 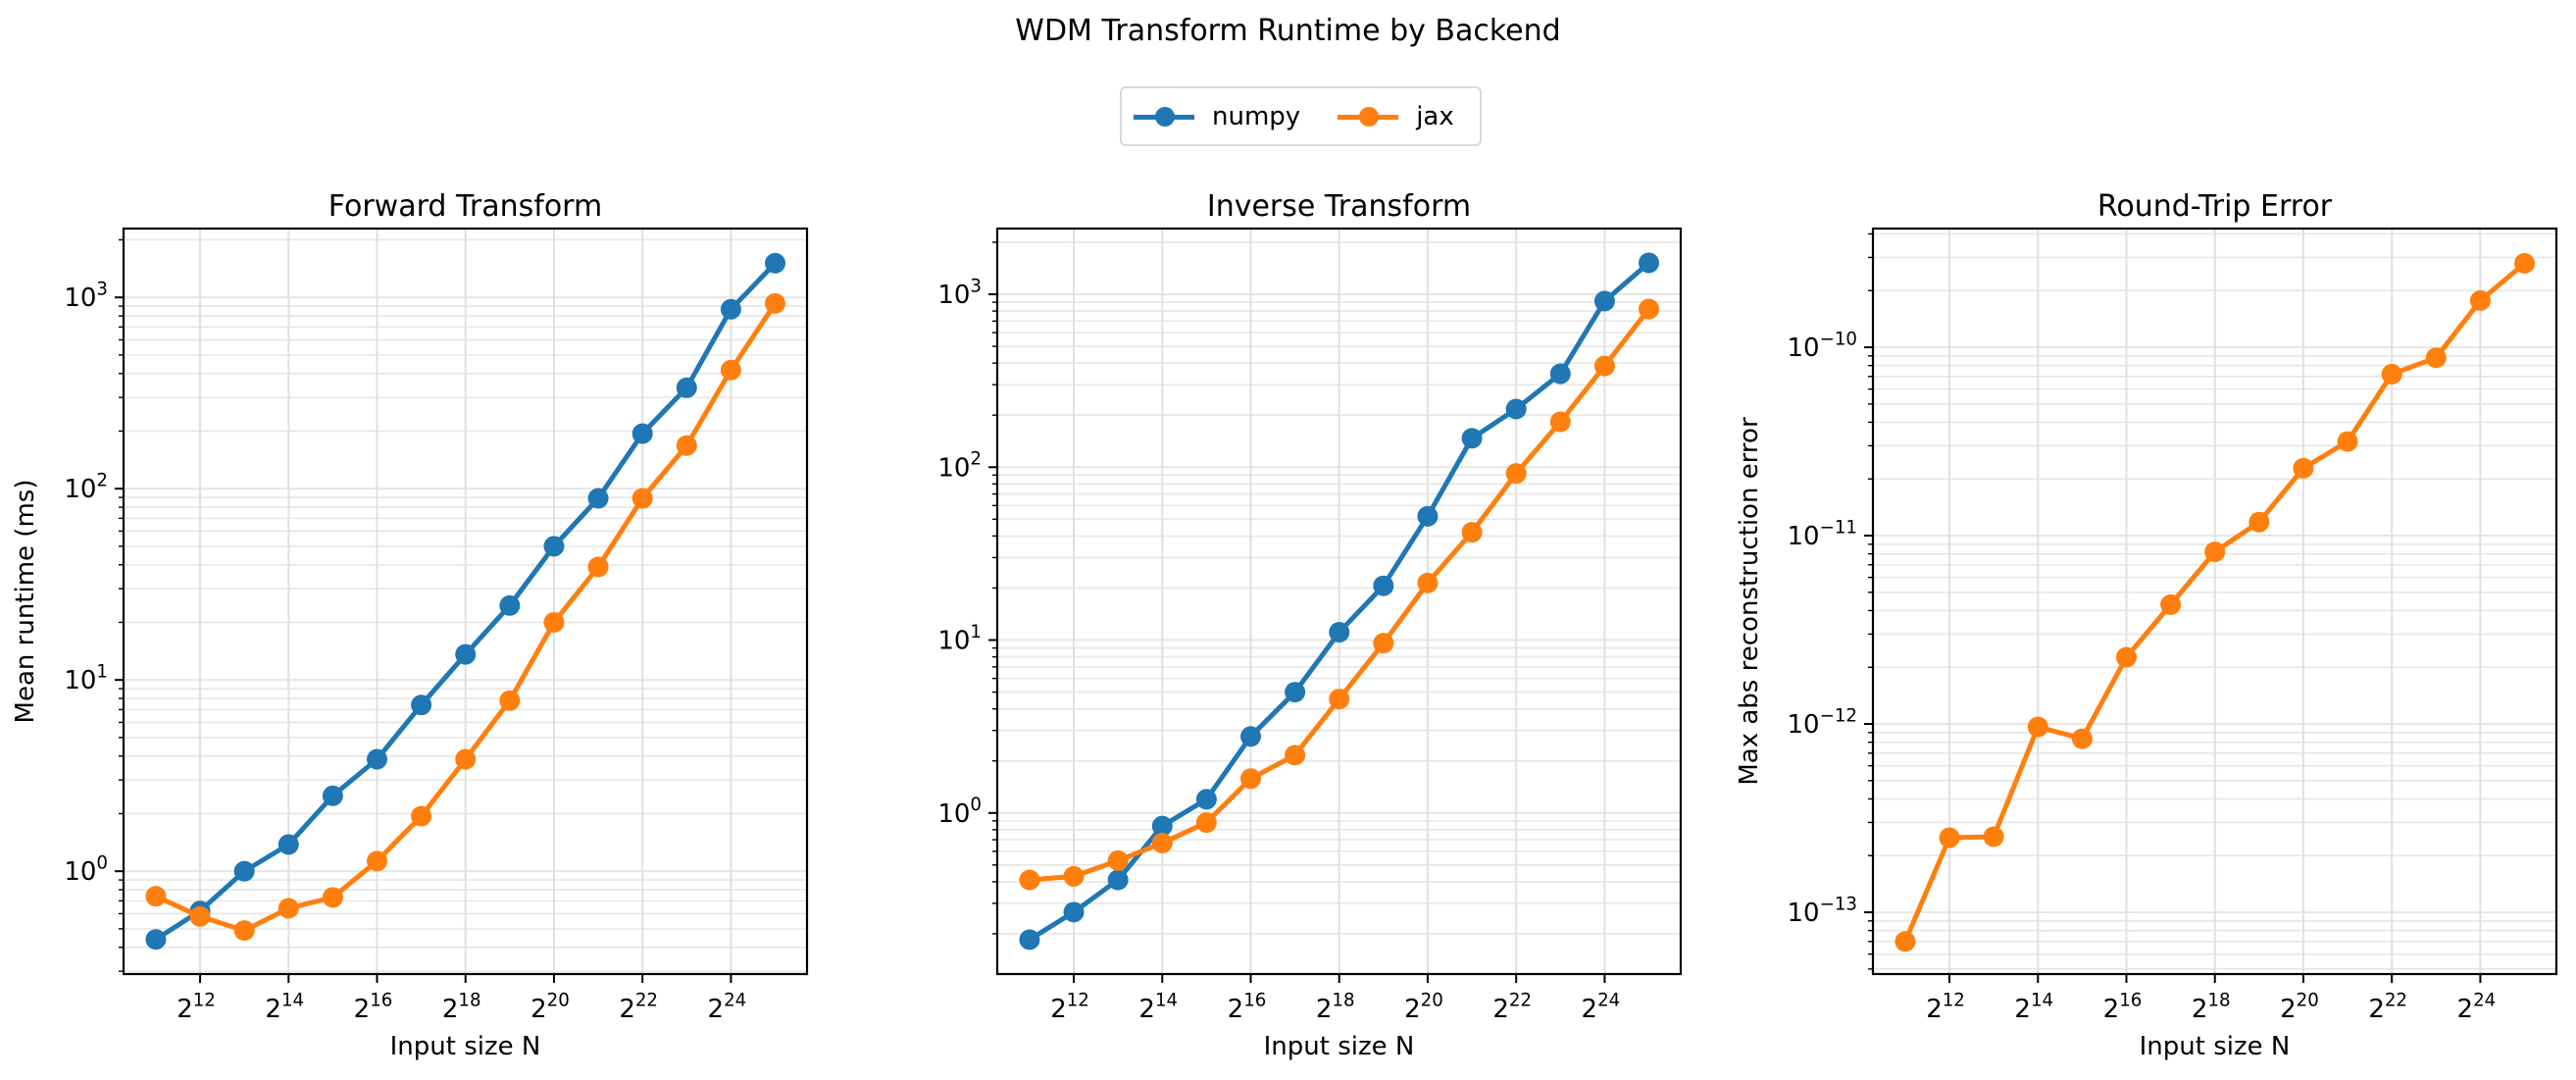 I want to click on y-tick-label: 10⁻¹³, so click(x=1822, y=911).